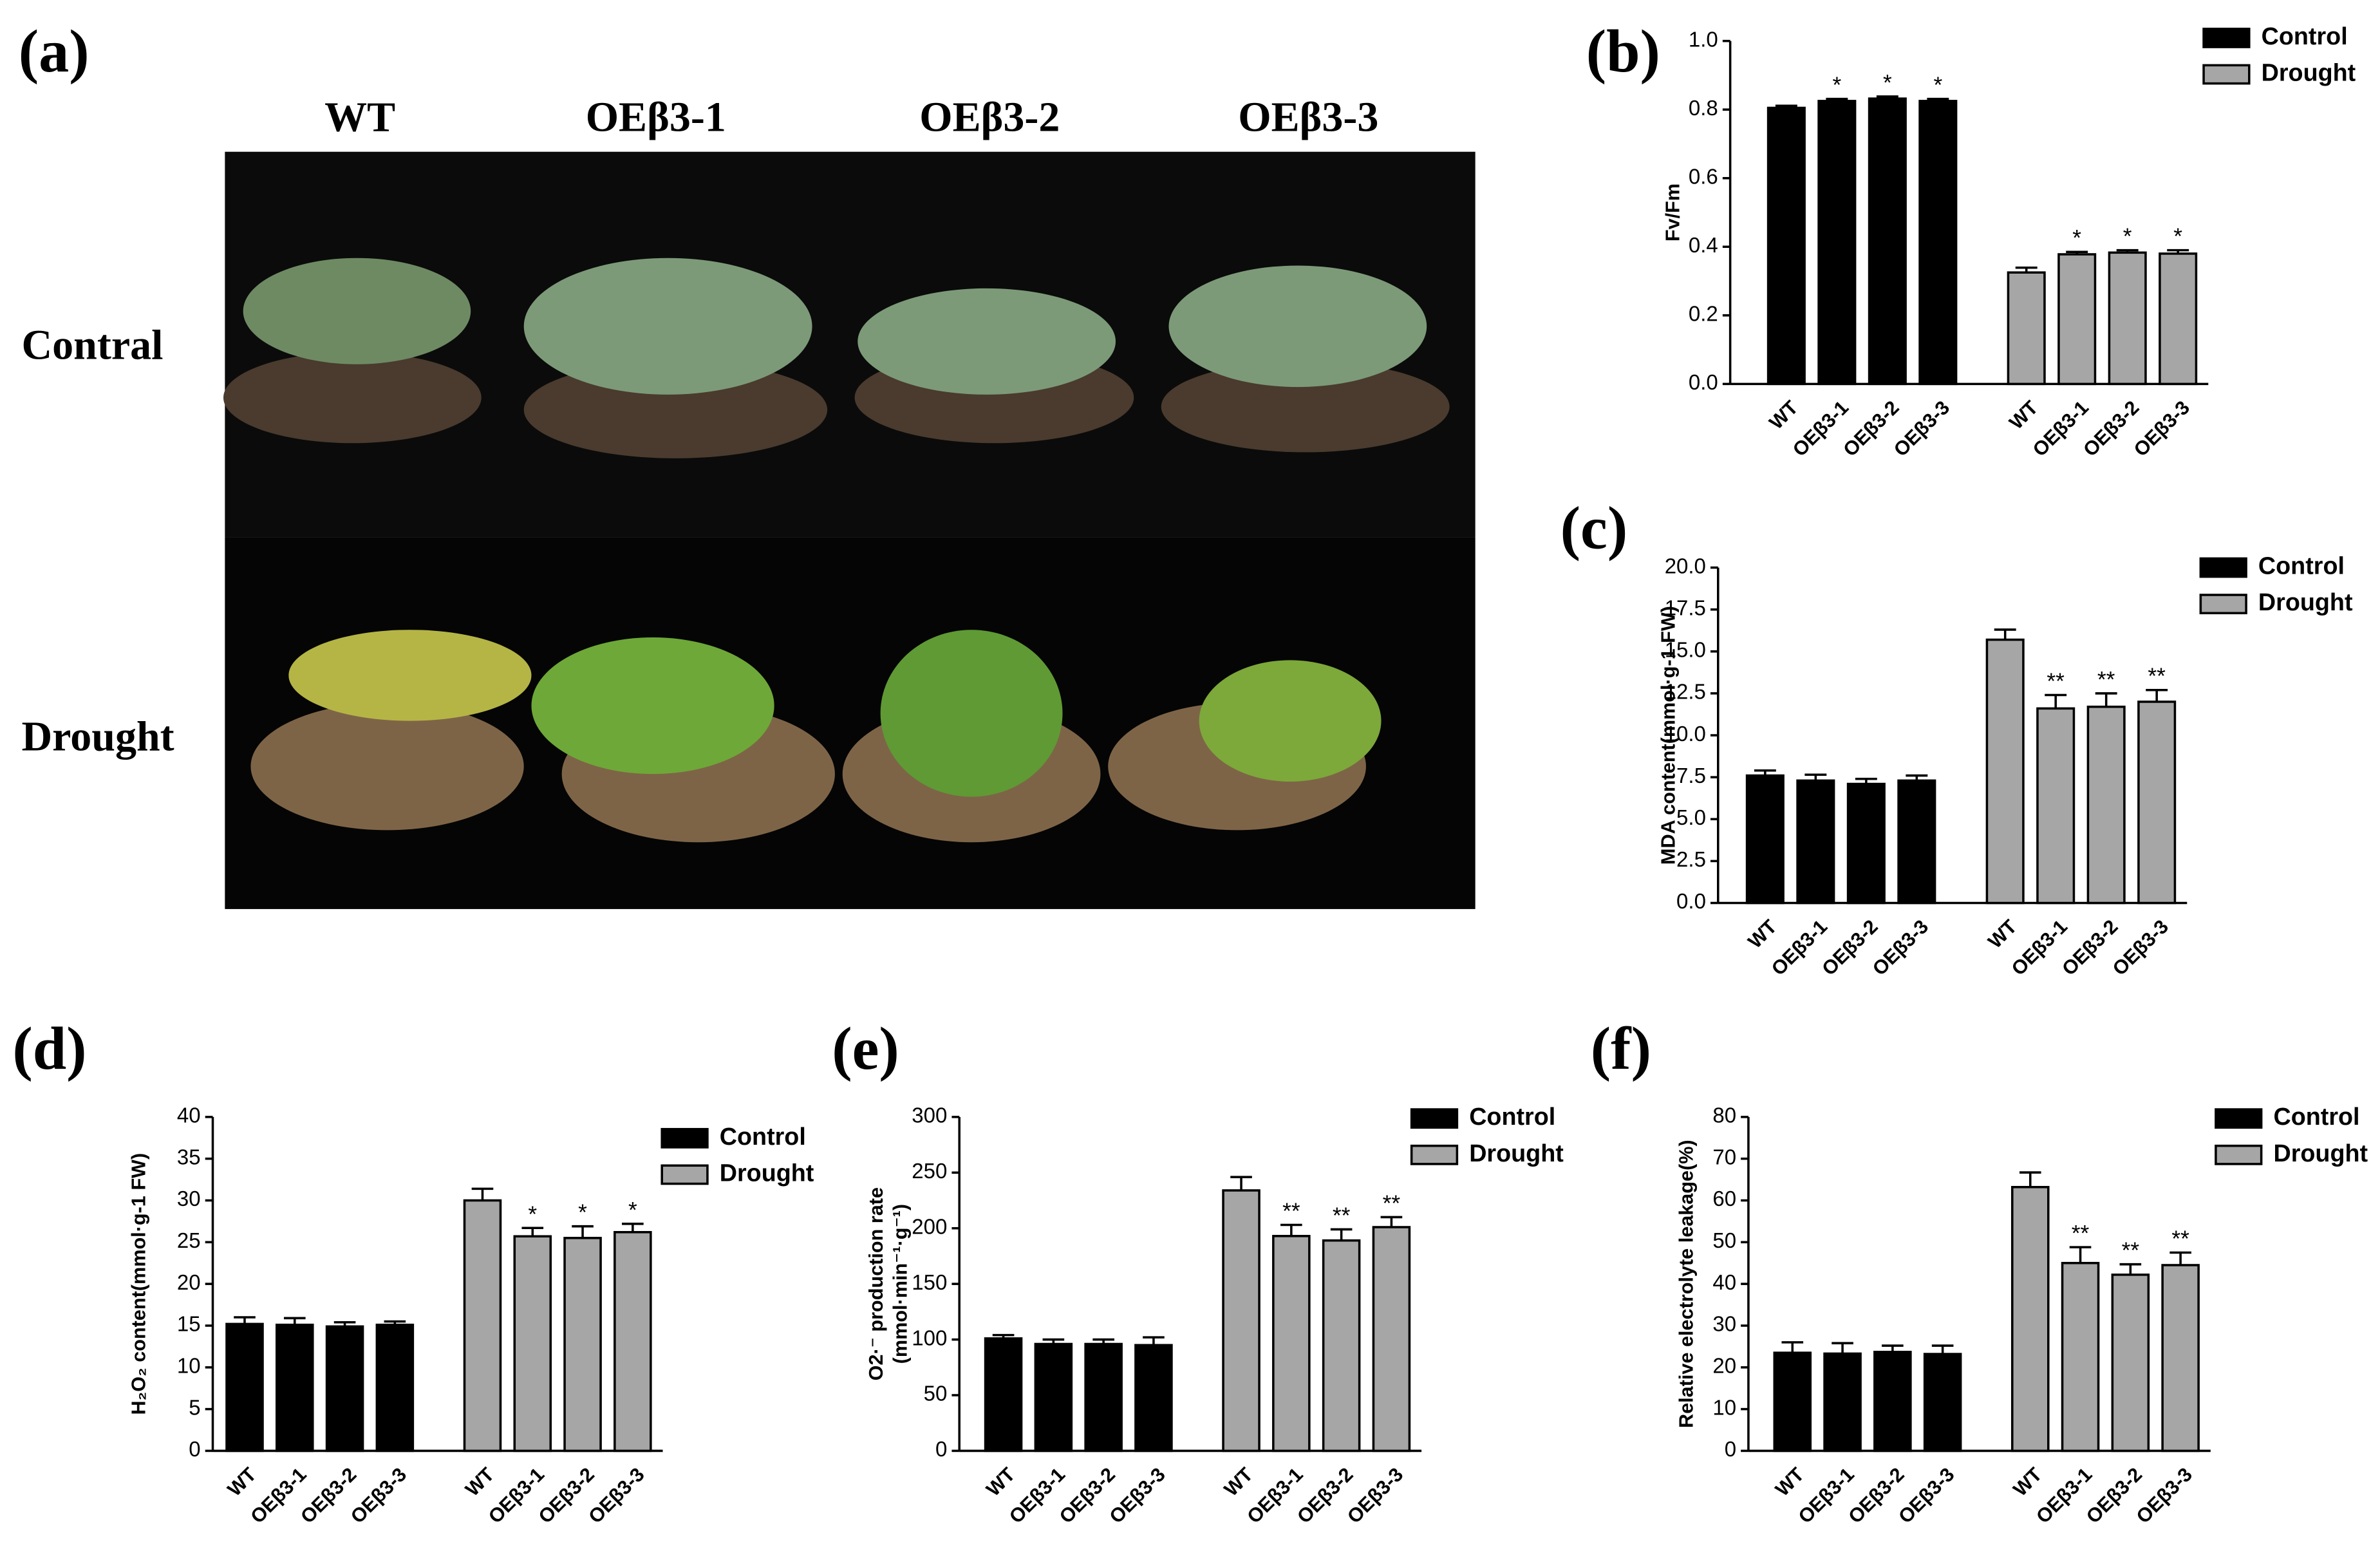  I want to click on y-tick-label: 30, so click(189, 1198).